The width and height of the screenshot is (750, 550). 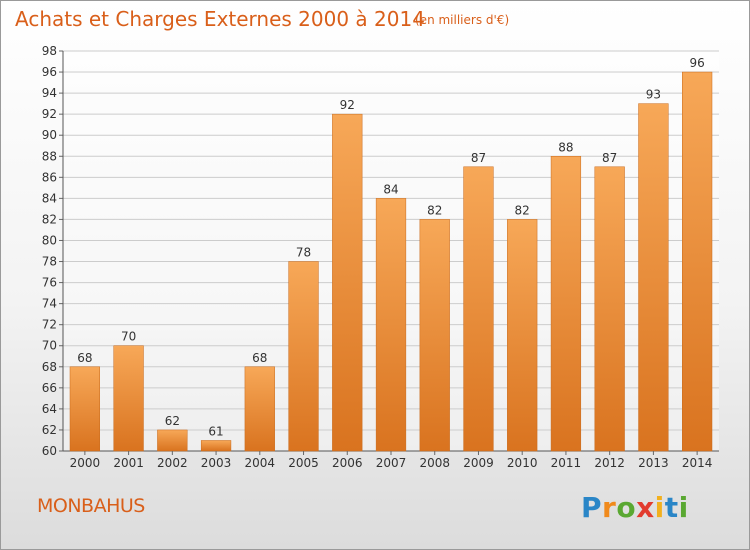 I want to click on bar-2012, so click(x=609, y=309).